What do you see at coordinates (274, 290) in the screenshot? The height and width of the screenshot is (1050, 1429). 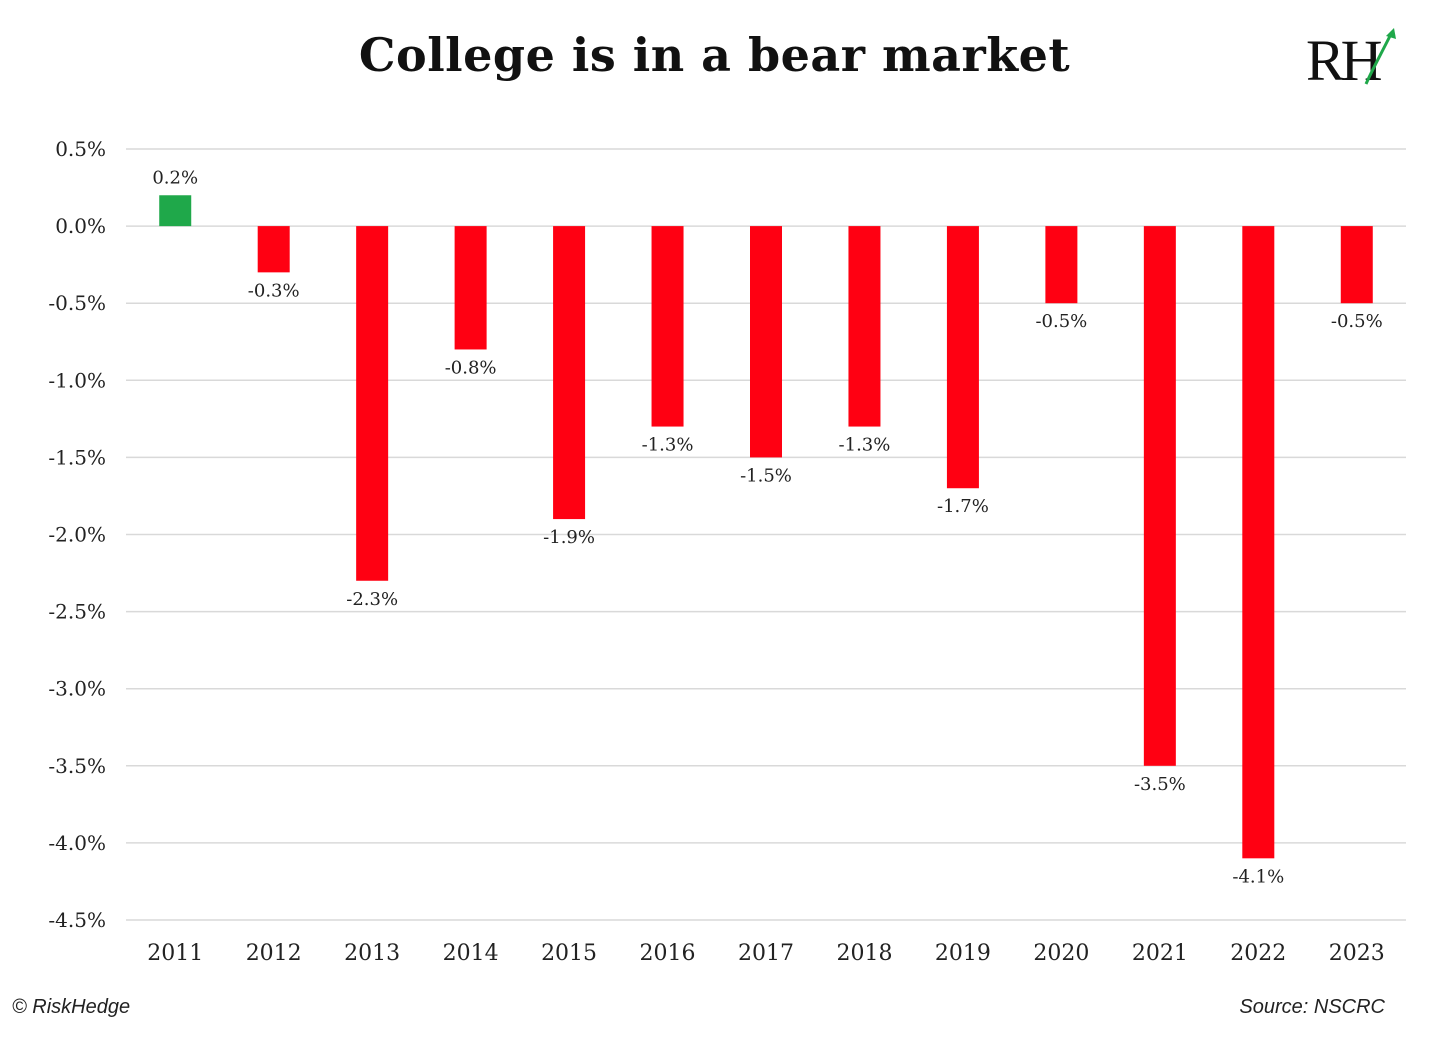 I see `data-label: -0.3%` at bounding box center [274, 290].